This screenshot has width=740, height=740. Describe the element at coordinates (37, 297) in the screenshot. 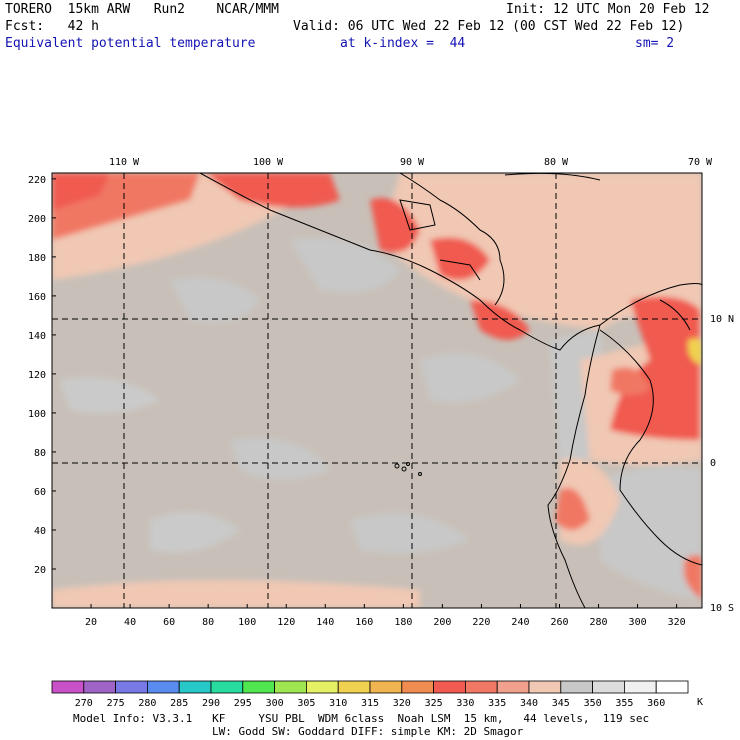

I see `y-tick-label: 160` at that location.